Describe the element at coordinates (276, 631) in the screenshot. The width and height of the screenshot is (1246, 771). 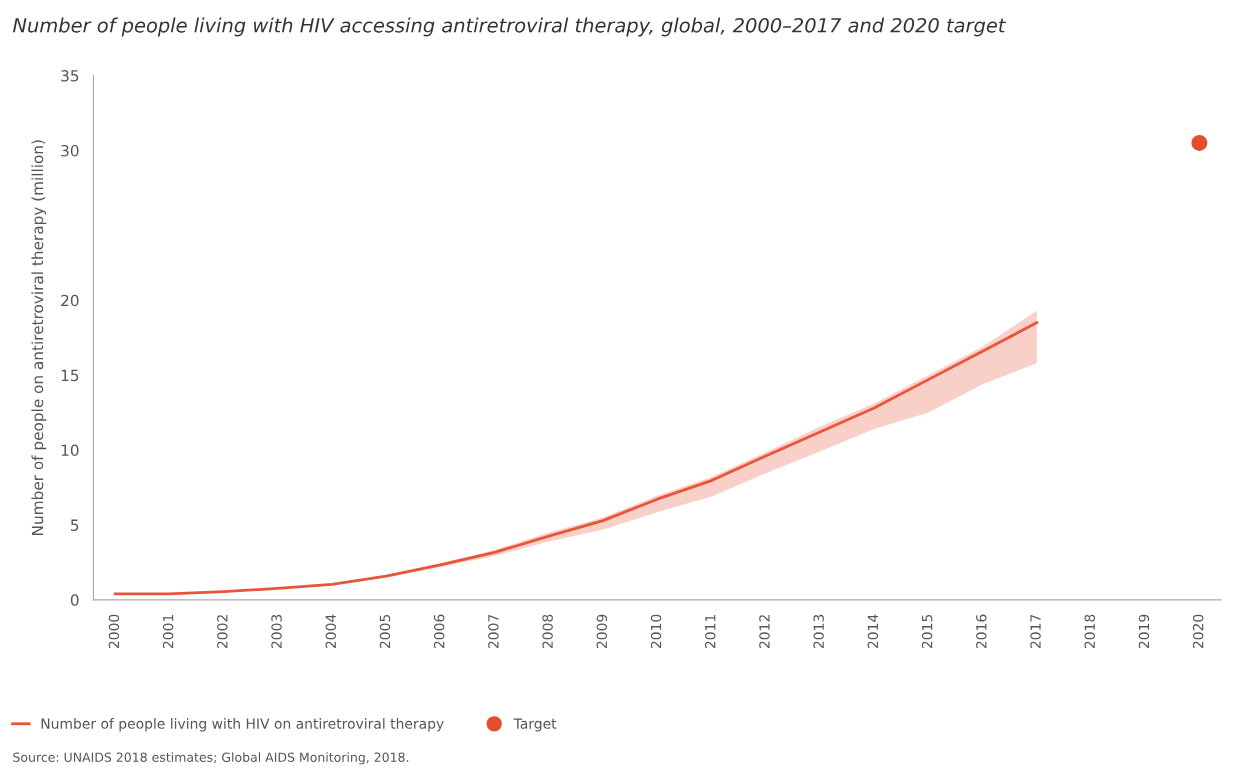
I see `x-tick-label: 2003` at that location.